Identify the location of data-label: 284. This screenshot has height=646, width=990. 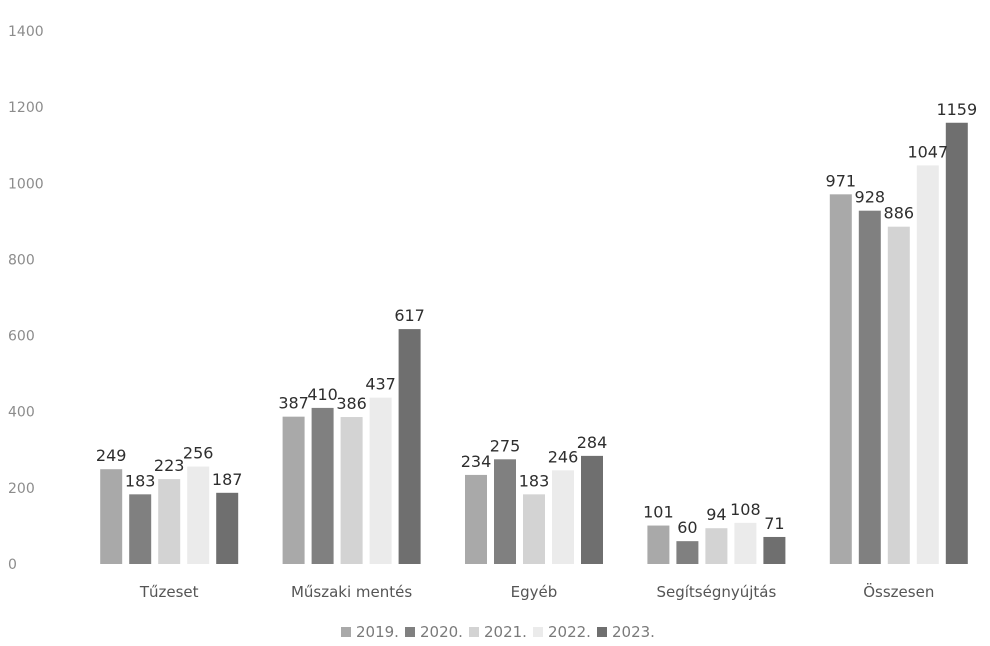
(592, 442).